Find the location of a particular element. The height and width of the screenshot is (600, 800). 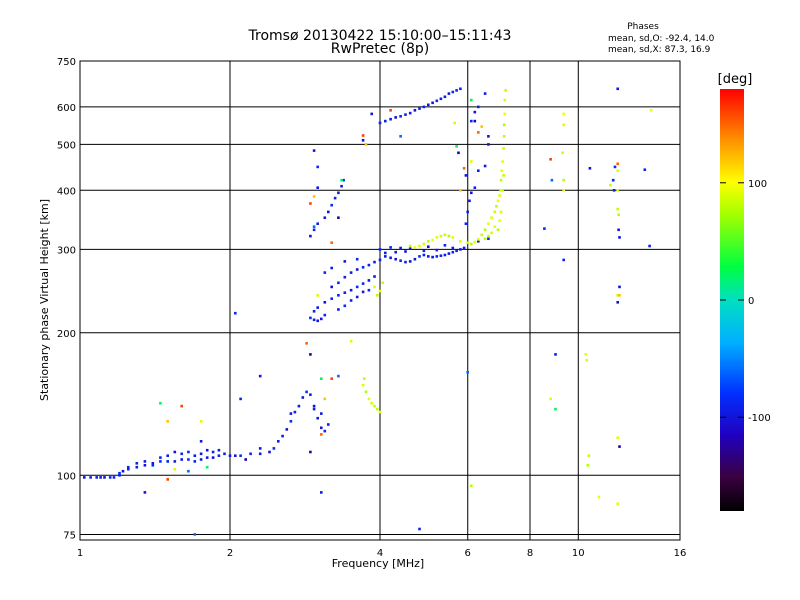

x-axis-label: Frequency [MHz] is located at coordinates (378, 563).